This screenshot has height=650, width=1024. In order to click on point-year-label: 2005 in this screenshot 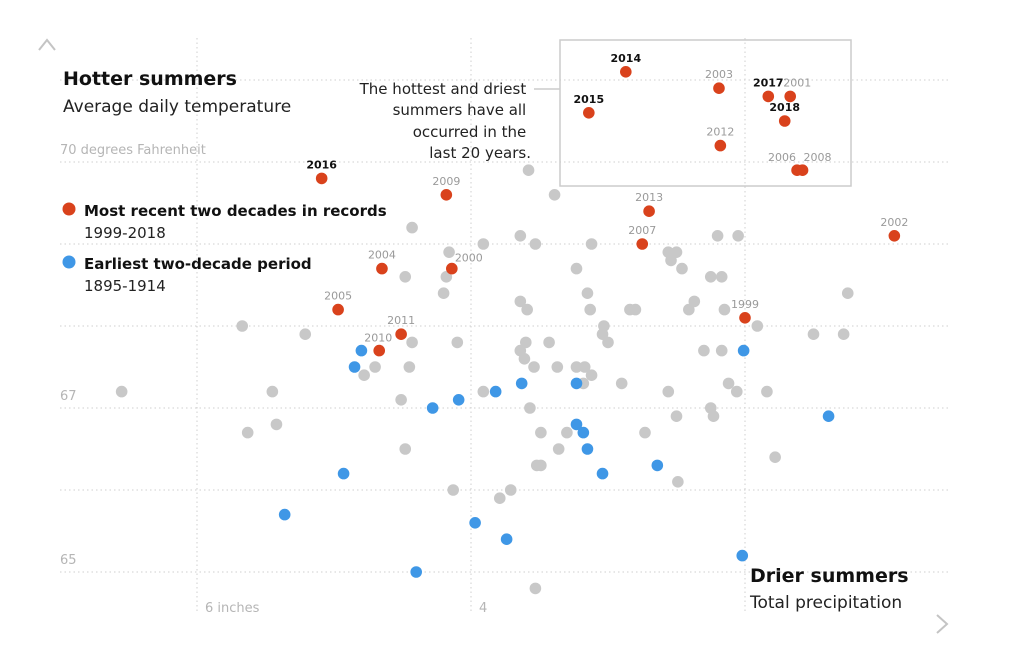, I will do `click(338, 296)`.